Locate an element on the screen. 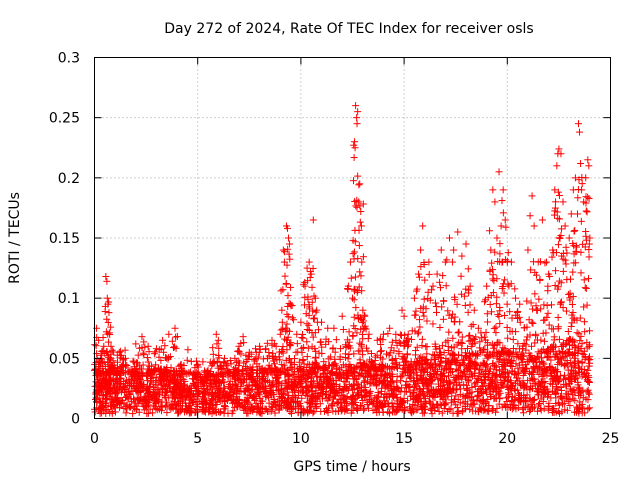 This screenshot has width=640, height=484. y-tick-label: 0.1 is located at coordinates (69, 299).